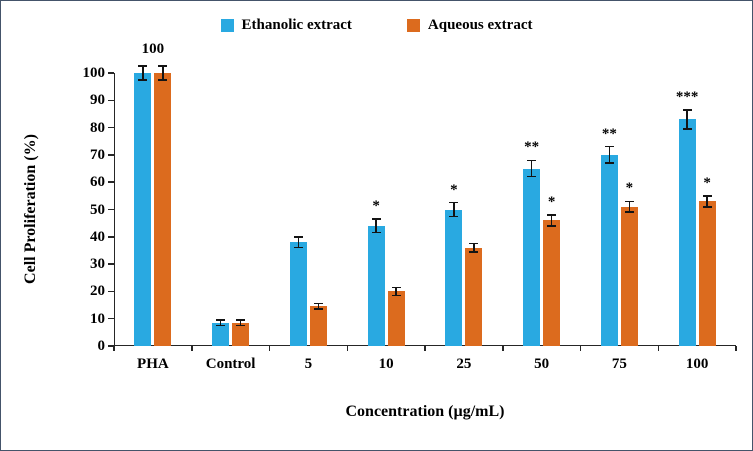  Describe the element at coordinates (153, 49) in the screenshot. I see `value-annotation: 100` at that location.